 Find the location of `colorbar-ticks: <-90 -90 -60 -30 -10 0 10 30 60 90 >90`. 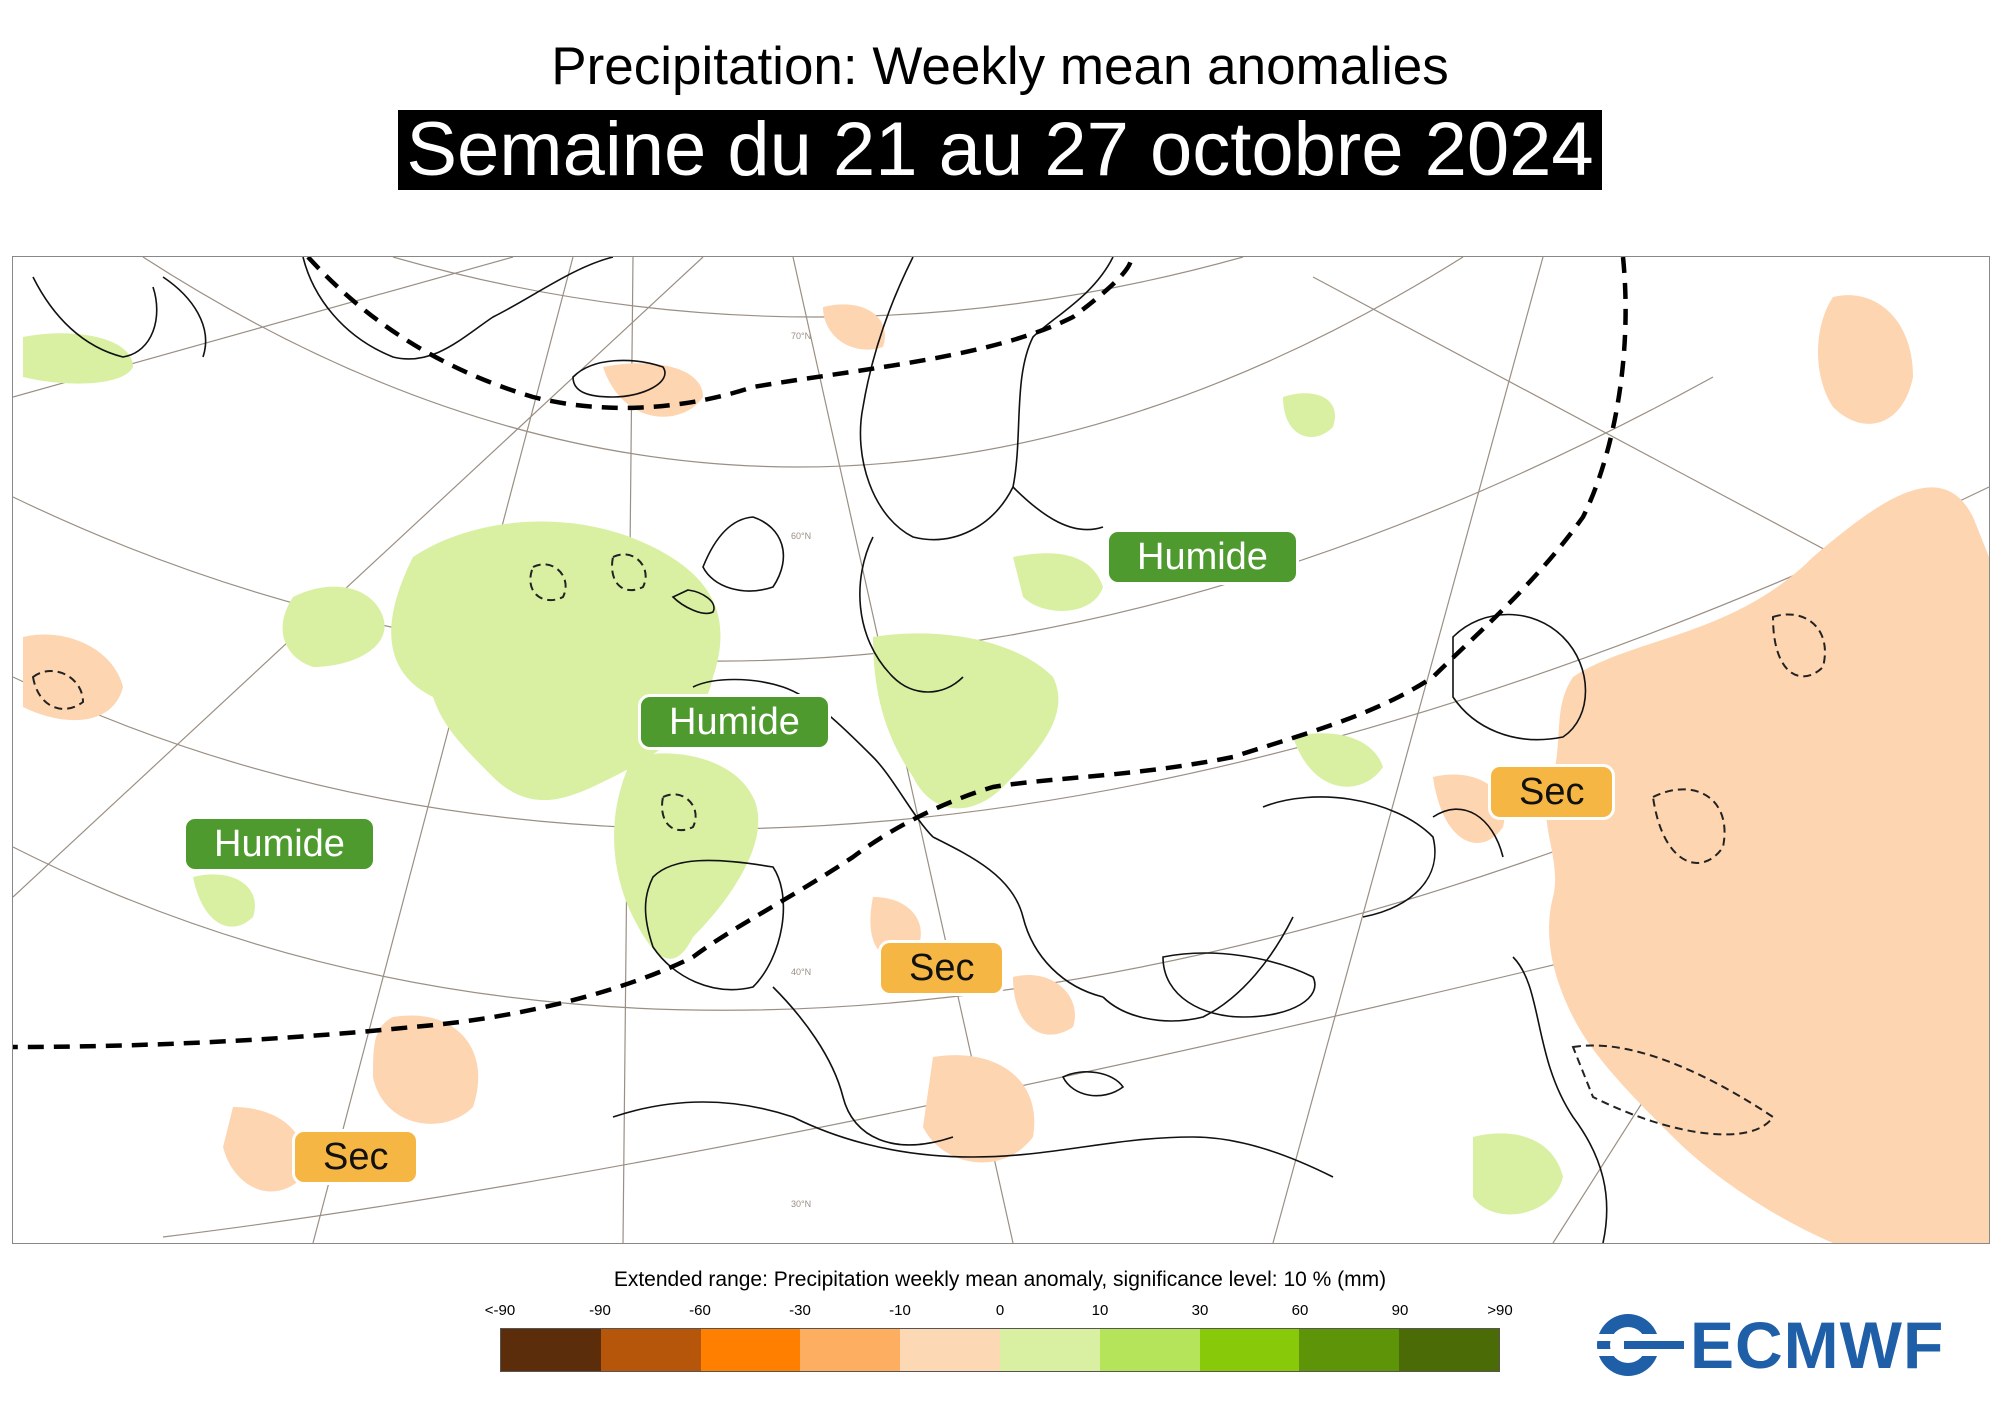

colorbar-ticks: <-90 -90 -60 -30 -10 0 10 30 60 90 >90 is located at coordinates (999, 1312).